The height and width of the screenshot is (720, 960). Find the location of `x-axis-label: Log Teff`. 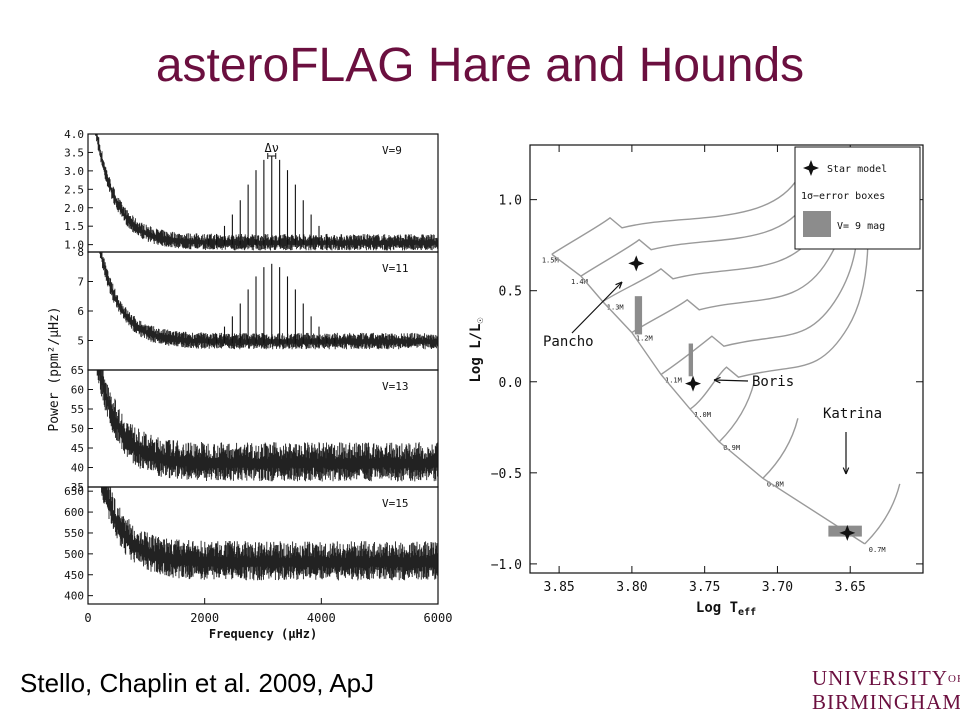

x-axis-label: Log Teff is located at coordinates (726, 609).